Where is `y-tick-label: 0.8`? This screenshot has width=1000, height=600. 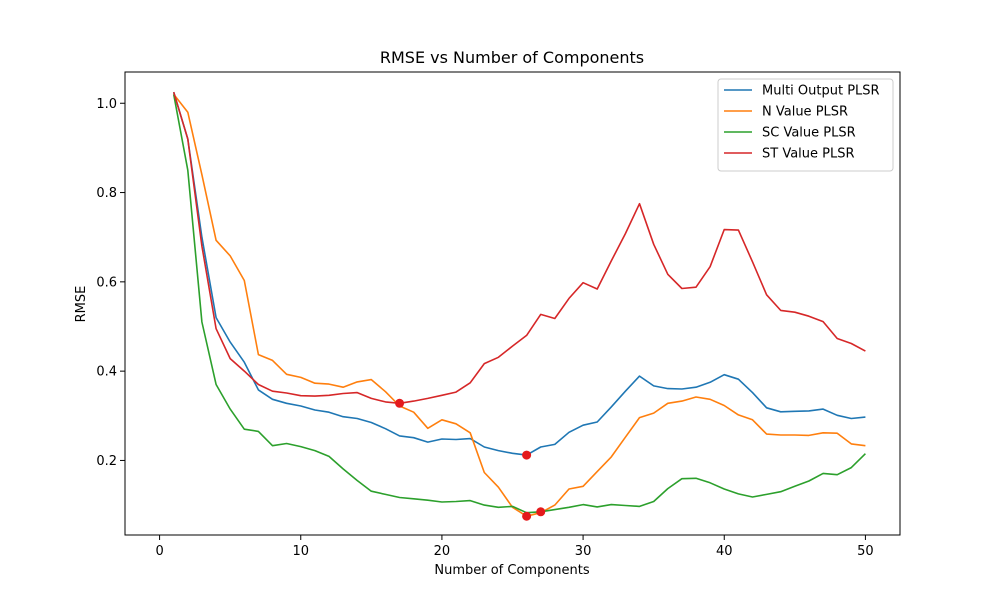 y-tick-label: 0.8 is located at coordinates (106, 193).